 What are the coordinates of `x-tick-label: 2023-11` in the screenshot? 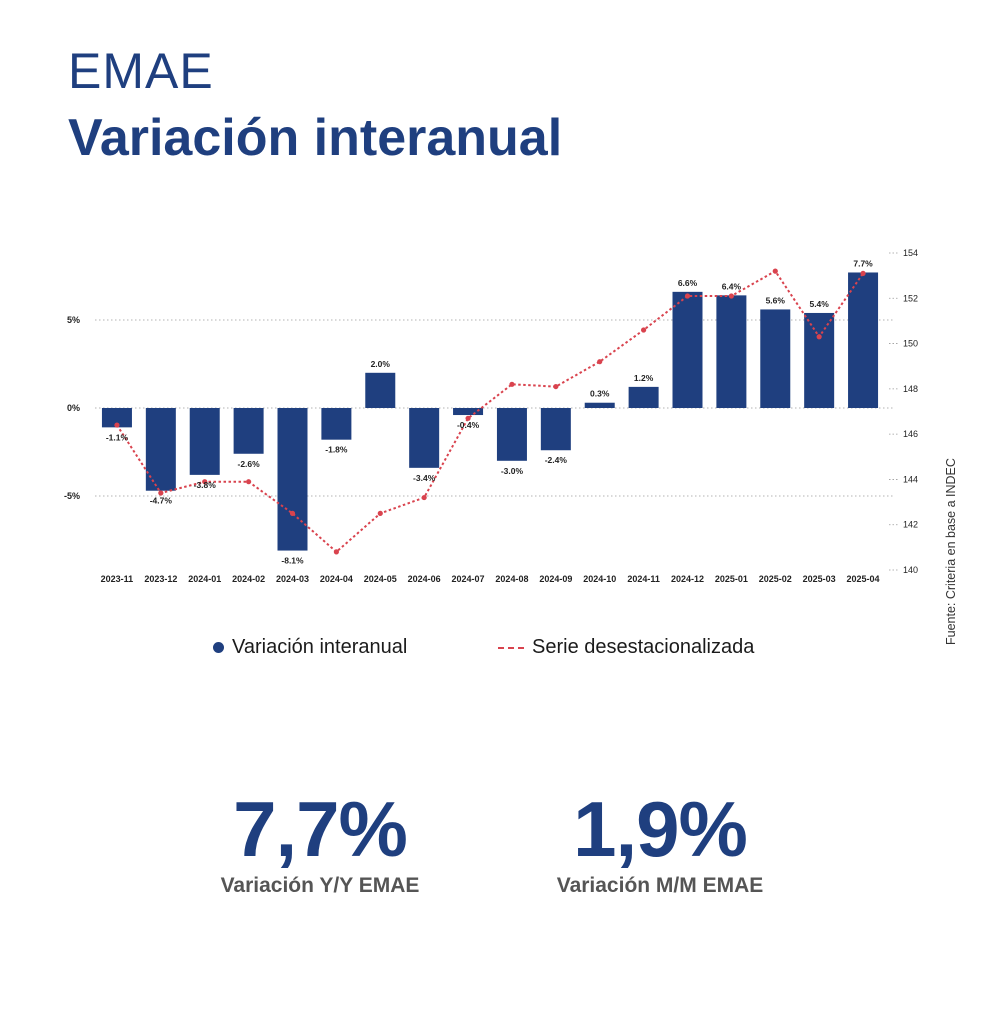 It's located at (117, 579).